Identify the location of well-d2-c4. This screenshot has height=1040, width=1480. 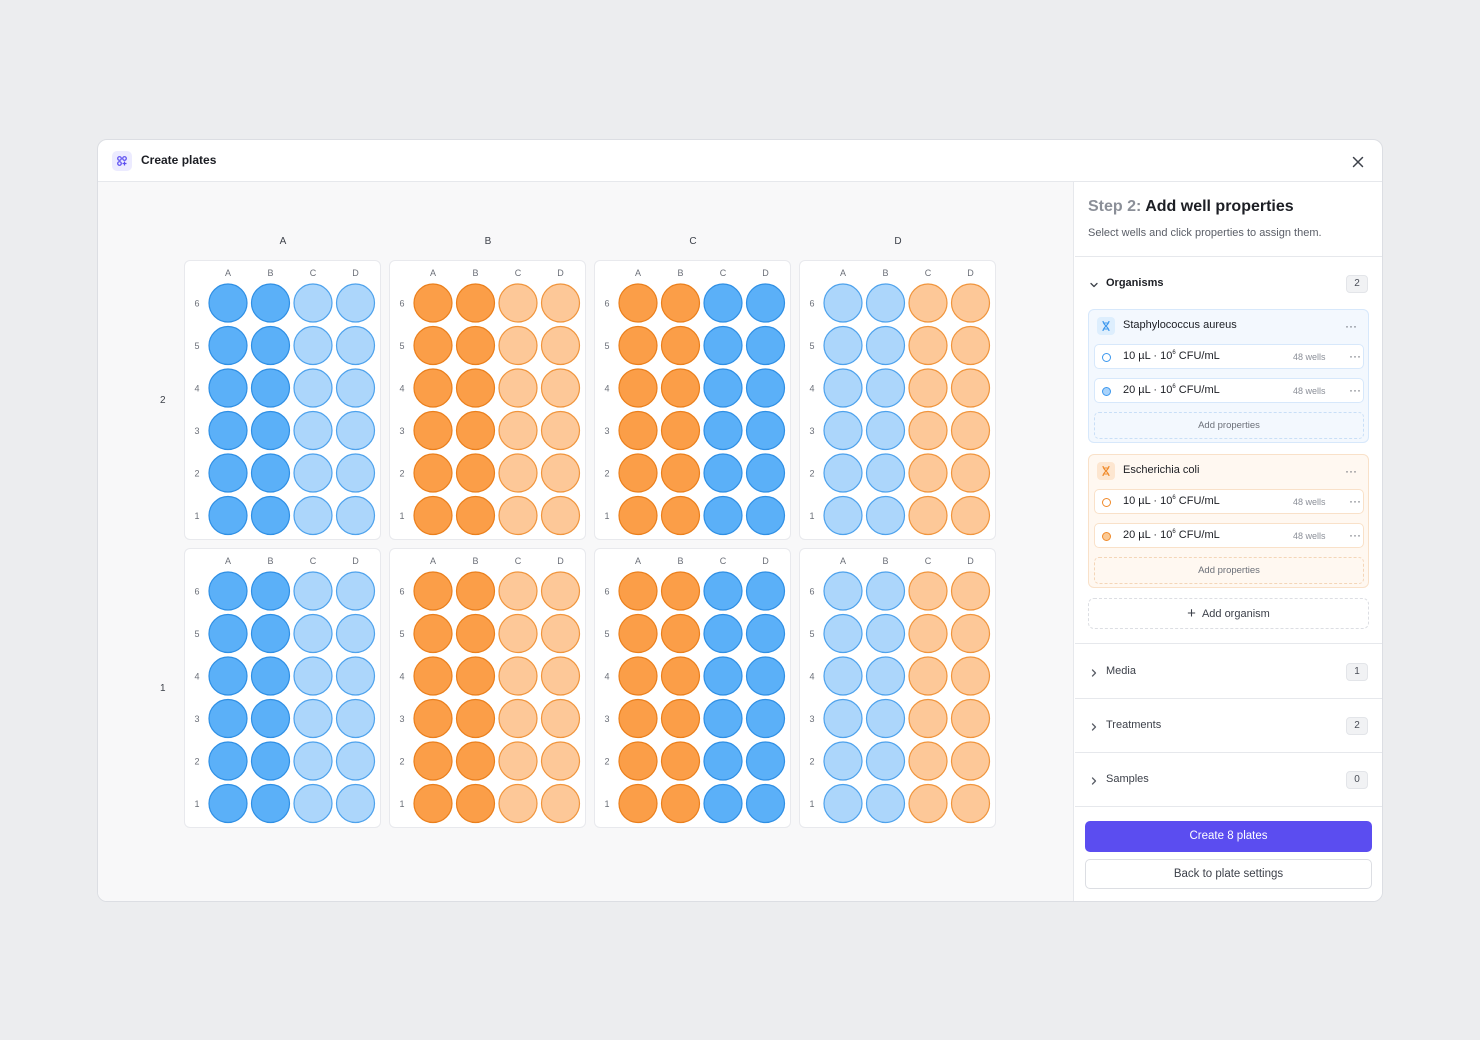
(928, 388).